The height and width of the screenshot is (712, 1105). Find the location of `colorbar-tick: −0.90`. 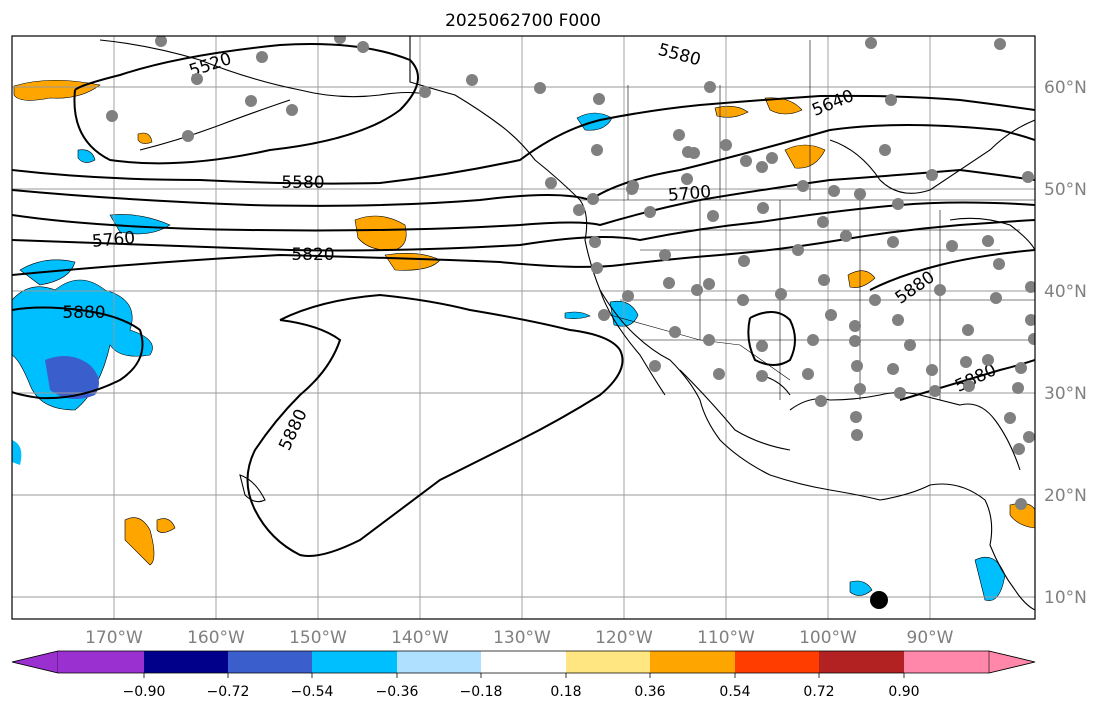

colorbar-tick: −0.90 is located at coordinates (144, 692).